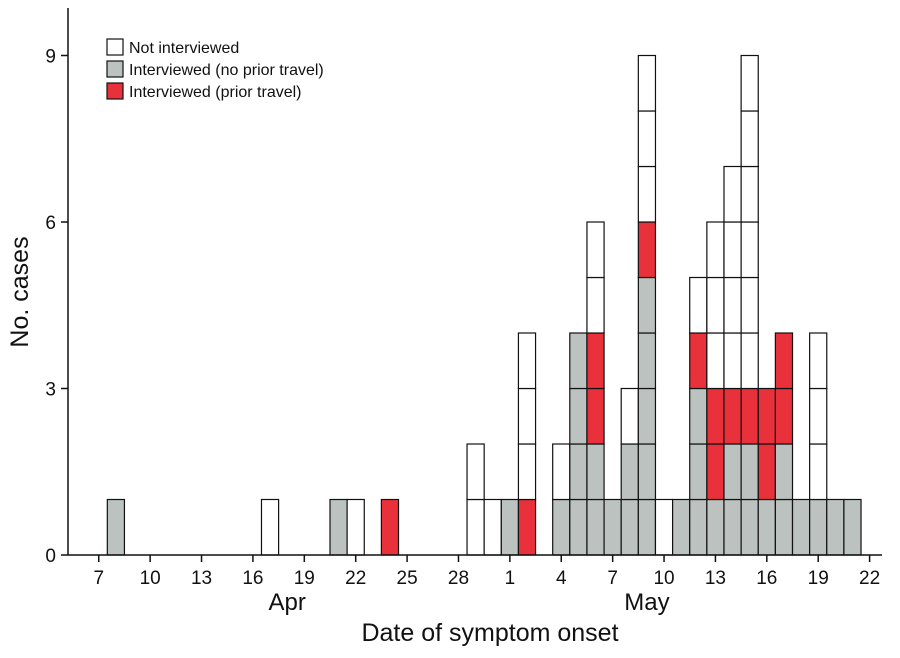  I want to click on x-tick-label: 25, so click(407, 578).